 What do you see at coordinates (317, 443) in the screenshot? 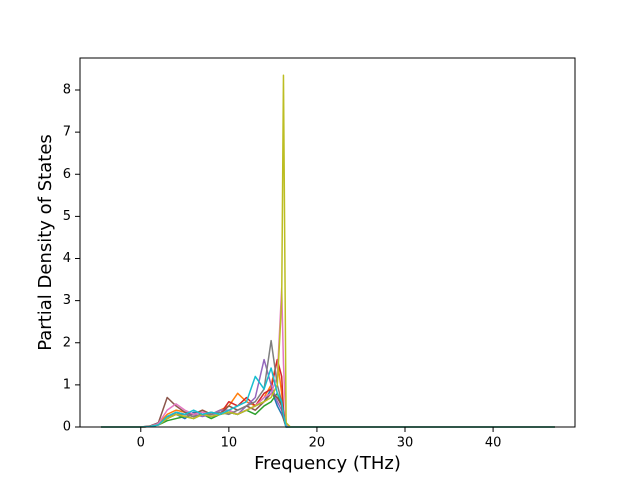
I see `x-tick-label: 20` at bounding box center [317, 443].